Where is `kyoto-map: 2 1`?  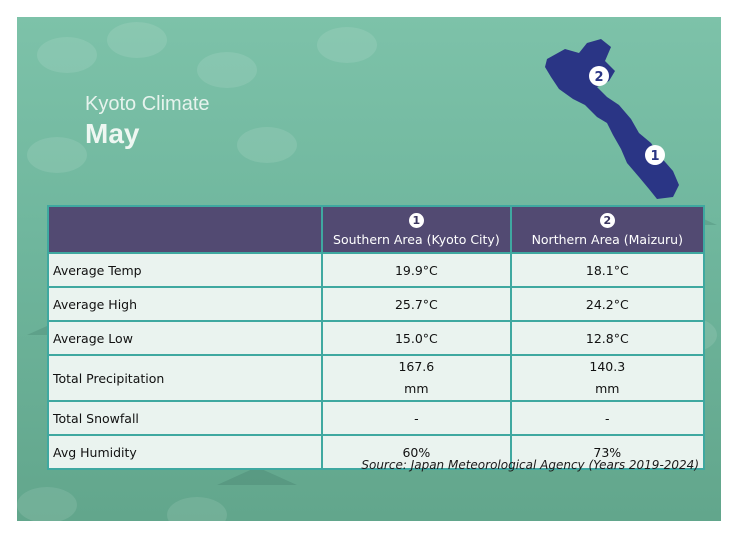 kyoto-map: 2 1 is located at coordinates (612, 119).